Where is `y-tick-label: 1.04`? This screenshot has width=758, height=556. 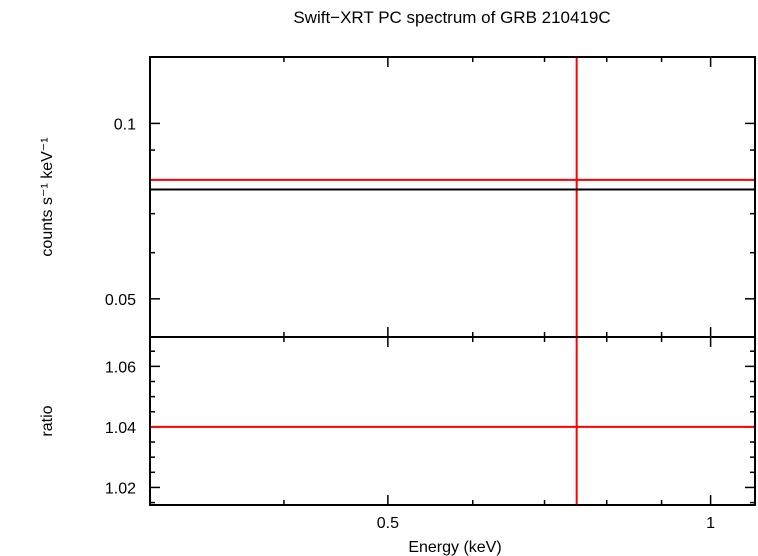 y-tick-label: 1.04 is located at coordinates (120, 428).